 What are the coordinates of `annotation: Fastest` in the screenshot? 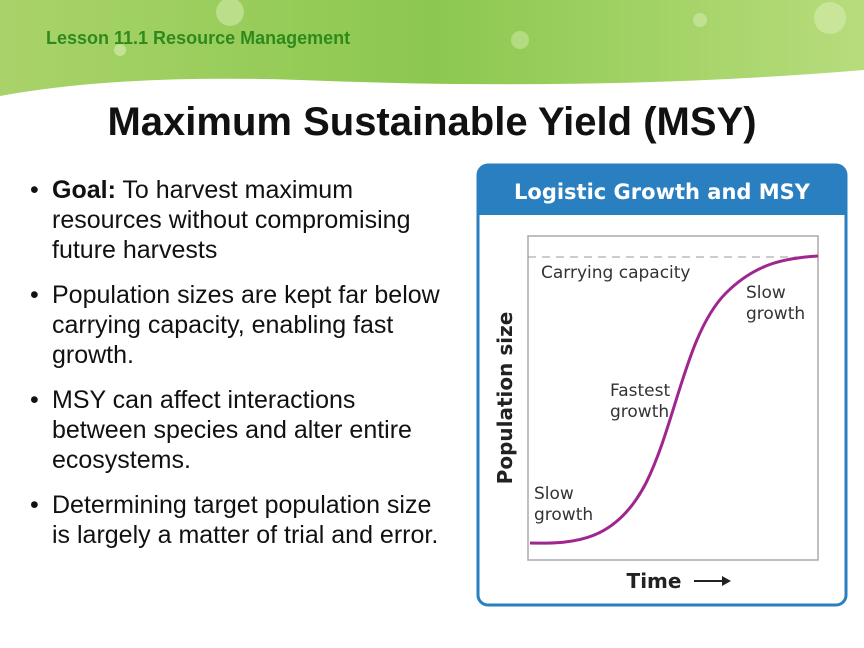 It's located at (640, 391).